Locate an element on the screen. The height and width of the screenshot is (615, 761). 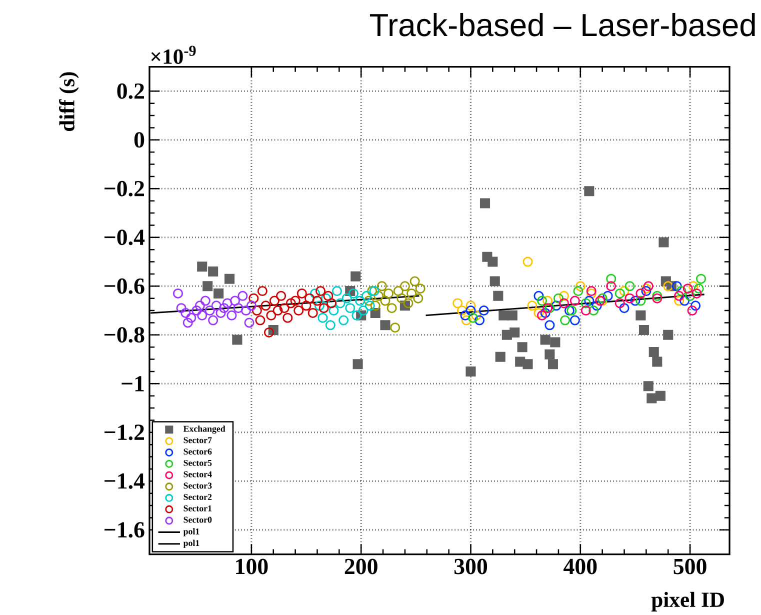
chart-title: Track-based – Laser-based is located at coordinates (562, 24).